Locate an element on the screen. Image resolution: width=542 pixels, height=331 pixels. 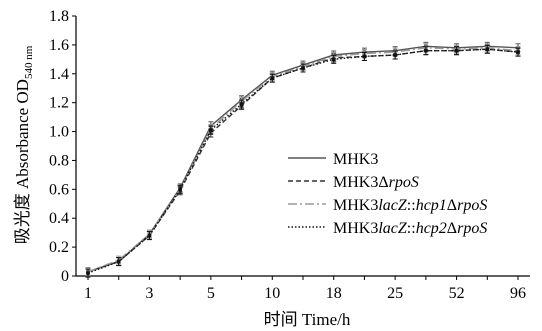
legend-label: MHK3lacZ::hcp2ΔrpoS is located at coordinates (410, 228).